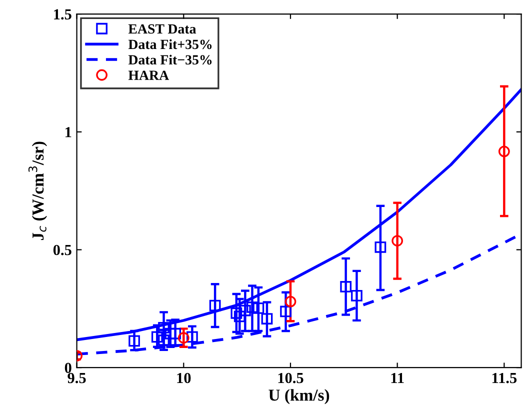 The height and width of the screenshot is (413, 526). Describe the element at coordinates (148, 75) in the screenshot. I see `legend-label: HARA` at that location.